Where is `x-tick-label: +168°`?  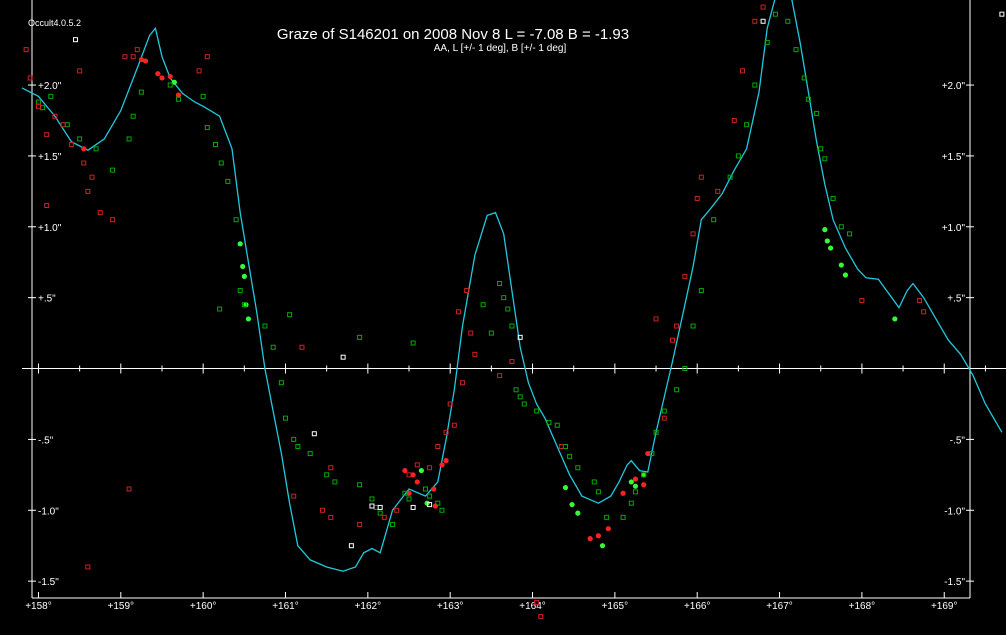 x-tick-label: +168° is located at coordinates (862, 606).